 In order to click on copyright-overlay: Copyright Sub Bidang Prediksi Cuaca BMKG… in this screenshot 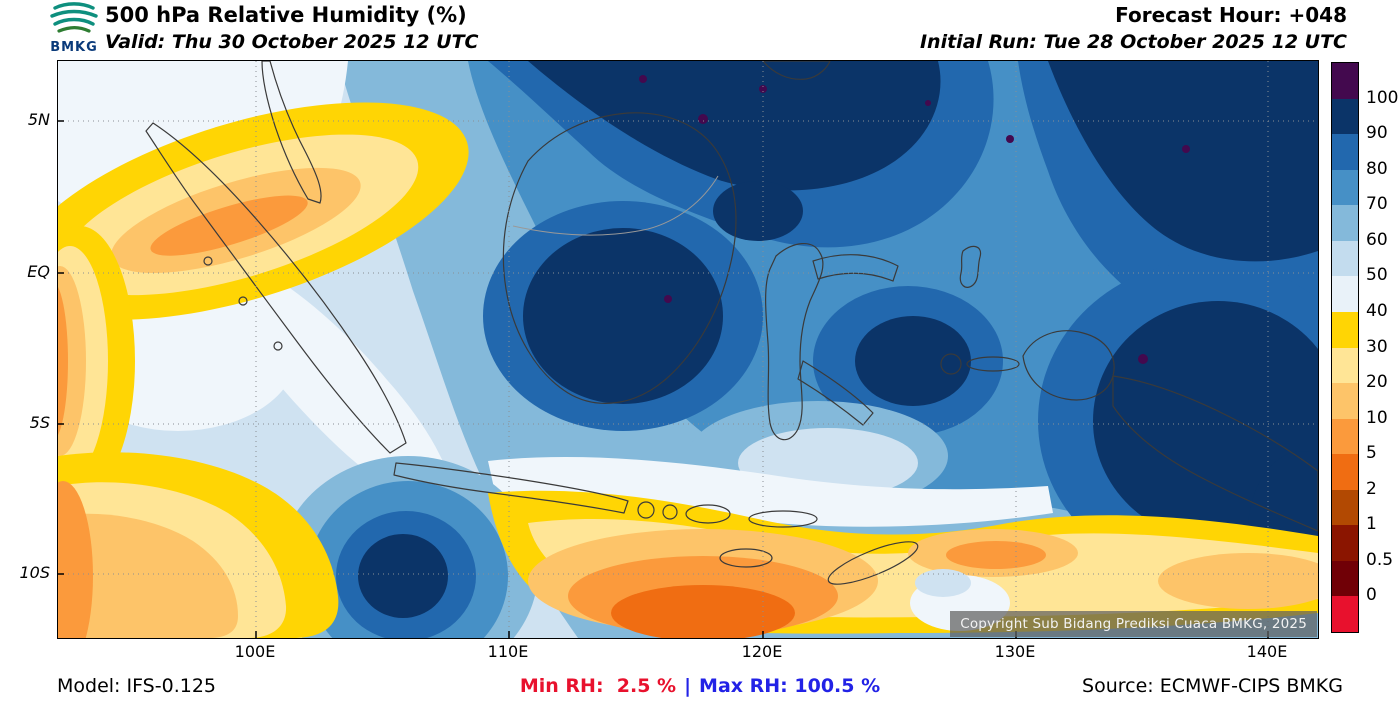, I will do `click(1133, 624)`.